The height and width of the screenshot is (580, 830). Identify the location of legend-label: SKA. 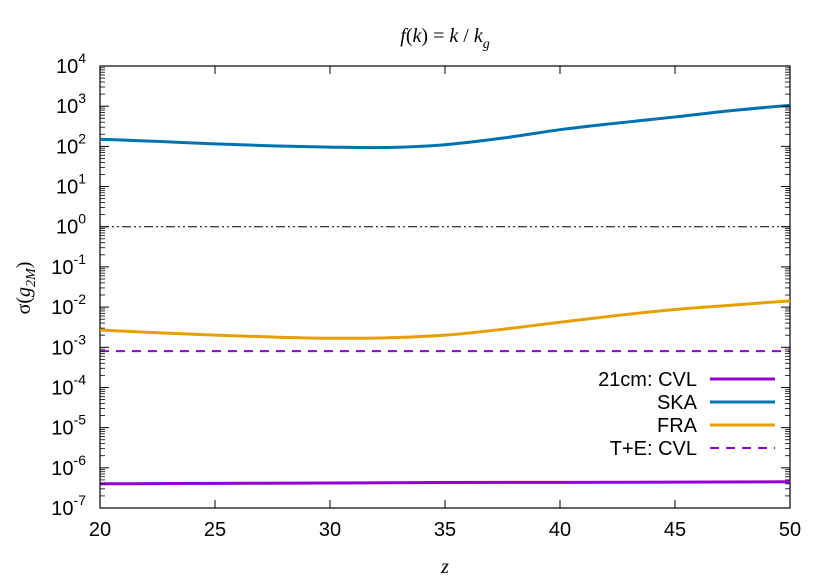
(677, 403).